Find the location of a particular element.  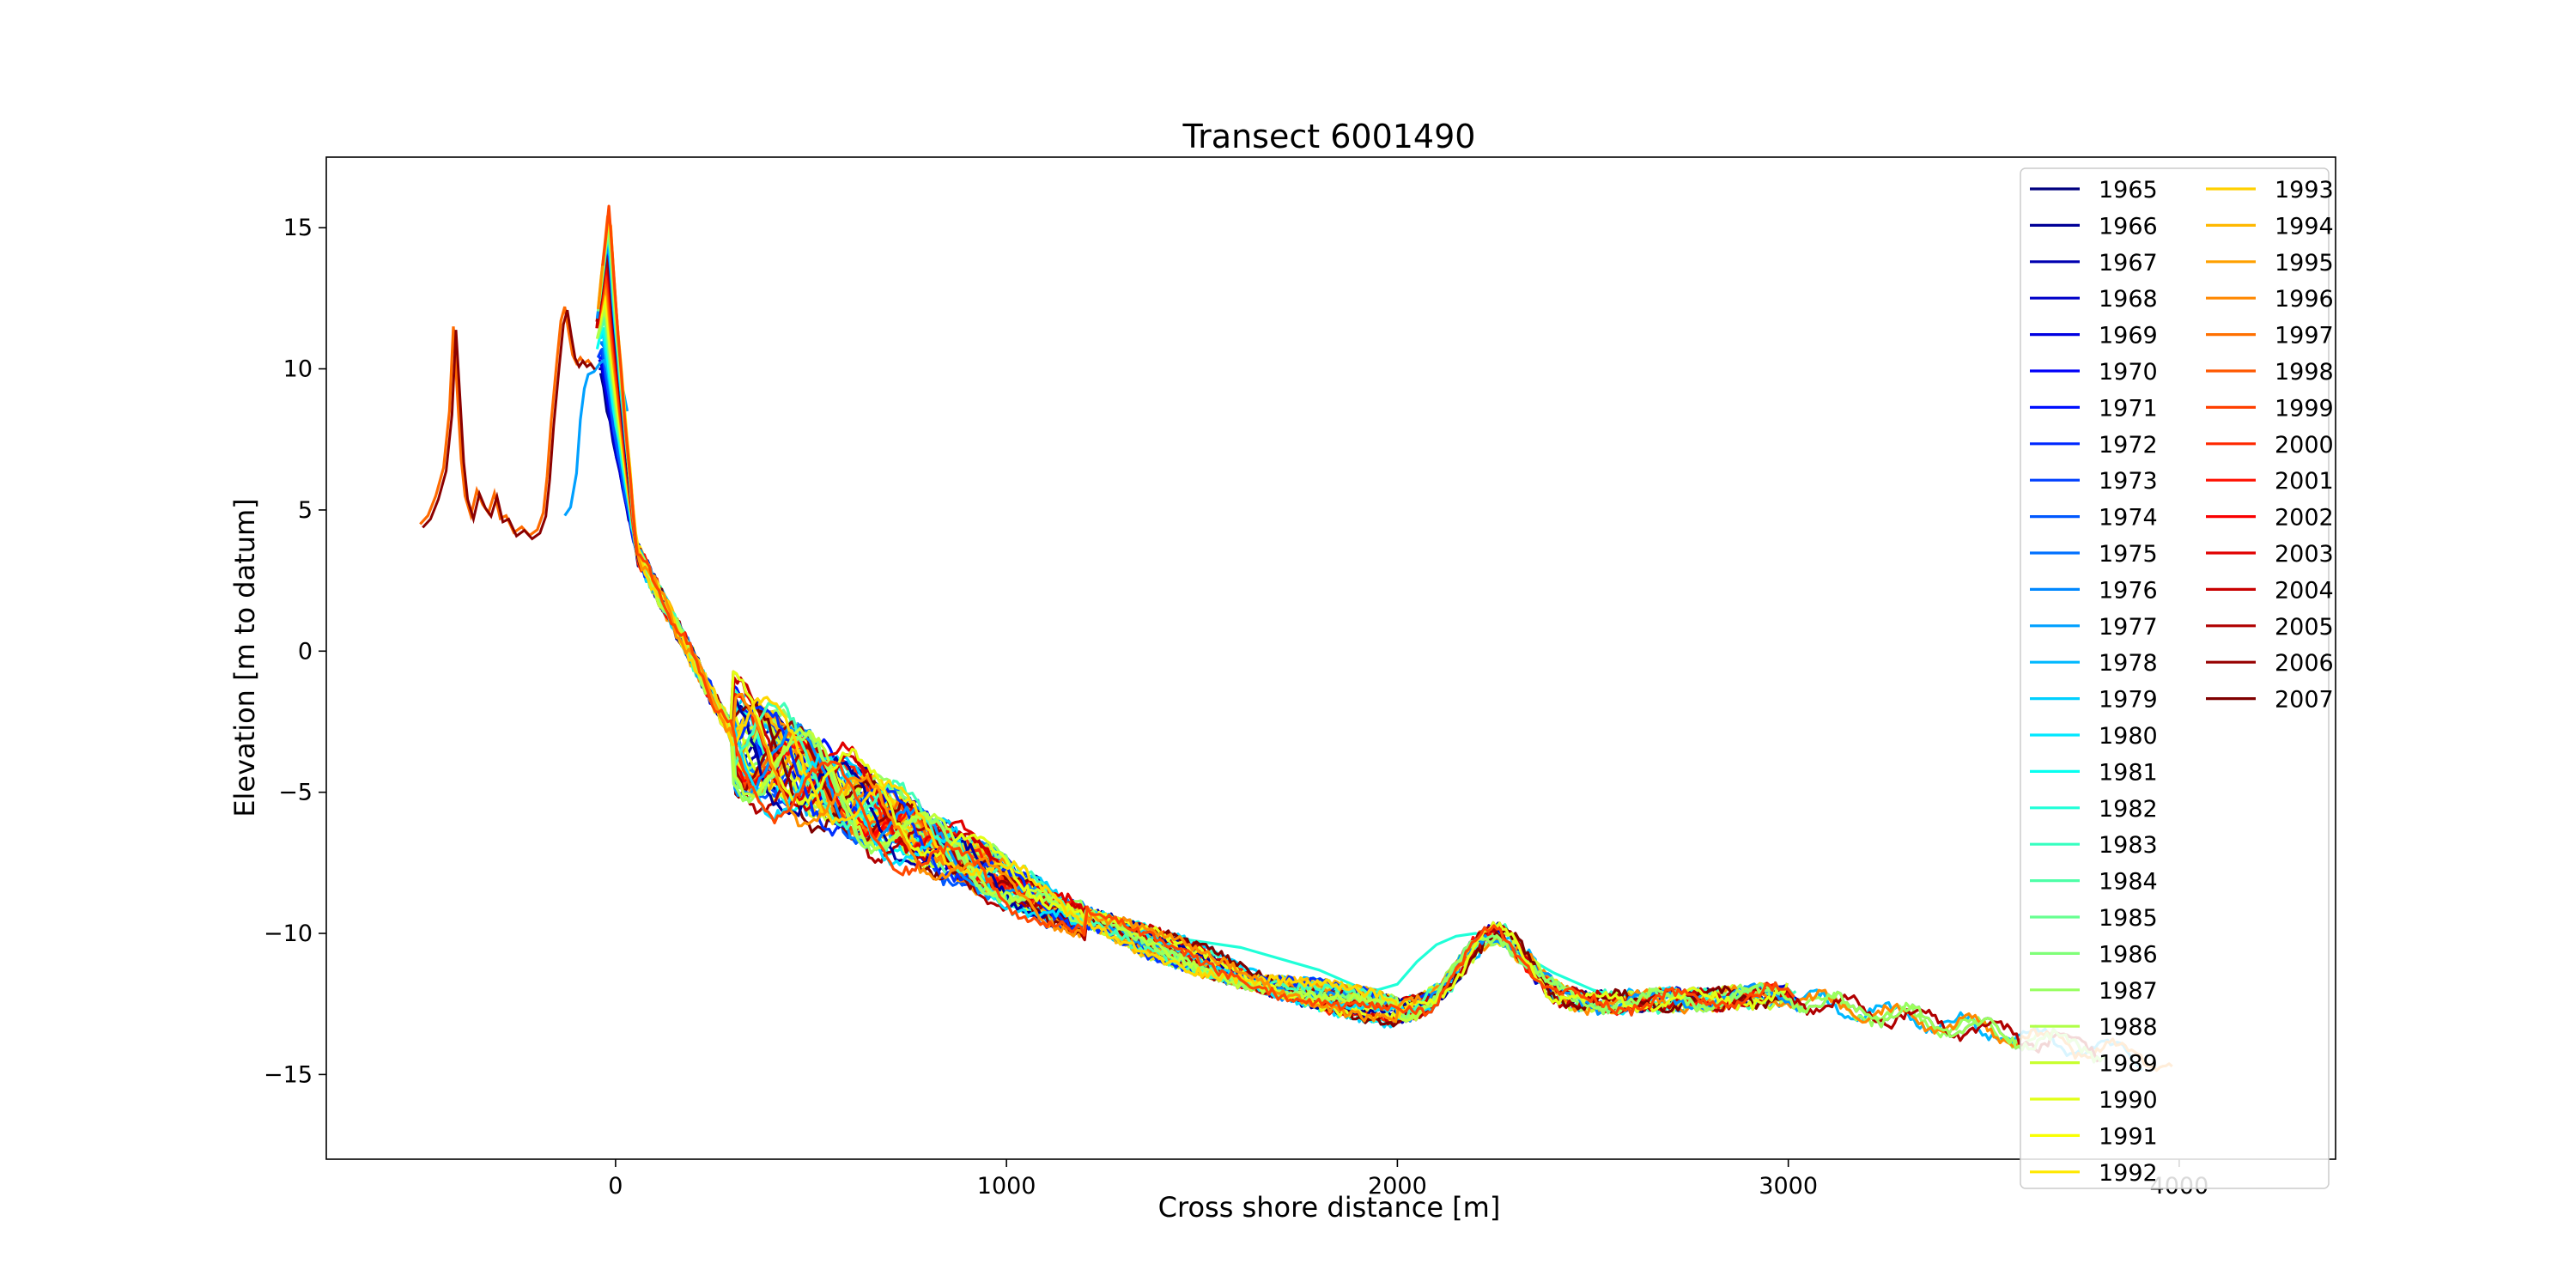

legend-label: 2003 is located at coordinates (2304, 554).